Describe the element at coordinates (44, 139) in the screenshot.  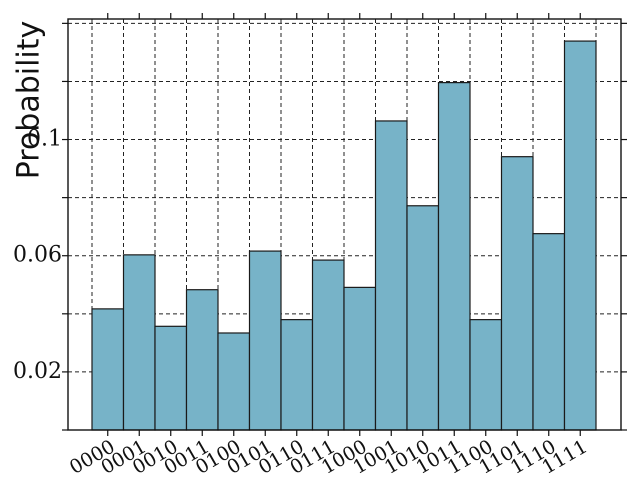
I see `y-tick-label: 0.1` at that location.